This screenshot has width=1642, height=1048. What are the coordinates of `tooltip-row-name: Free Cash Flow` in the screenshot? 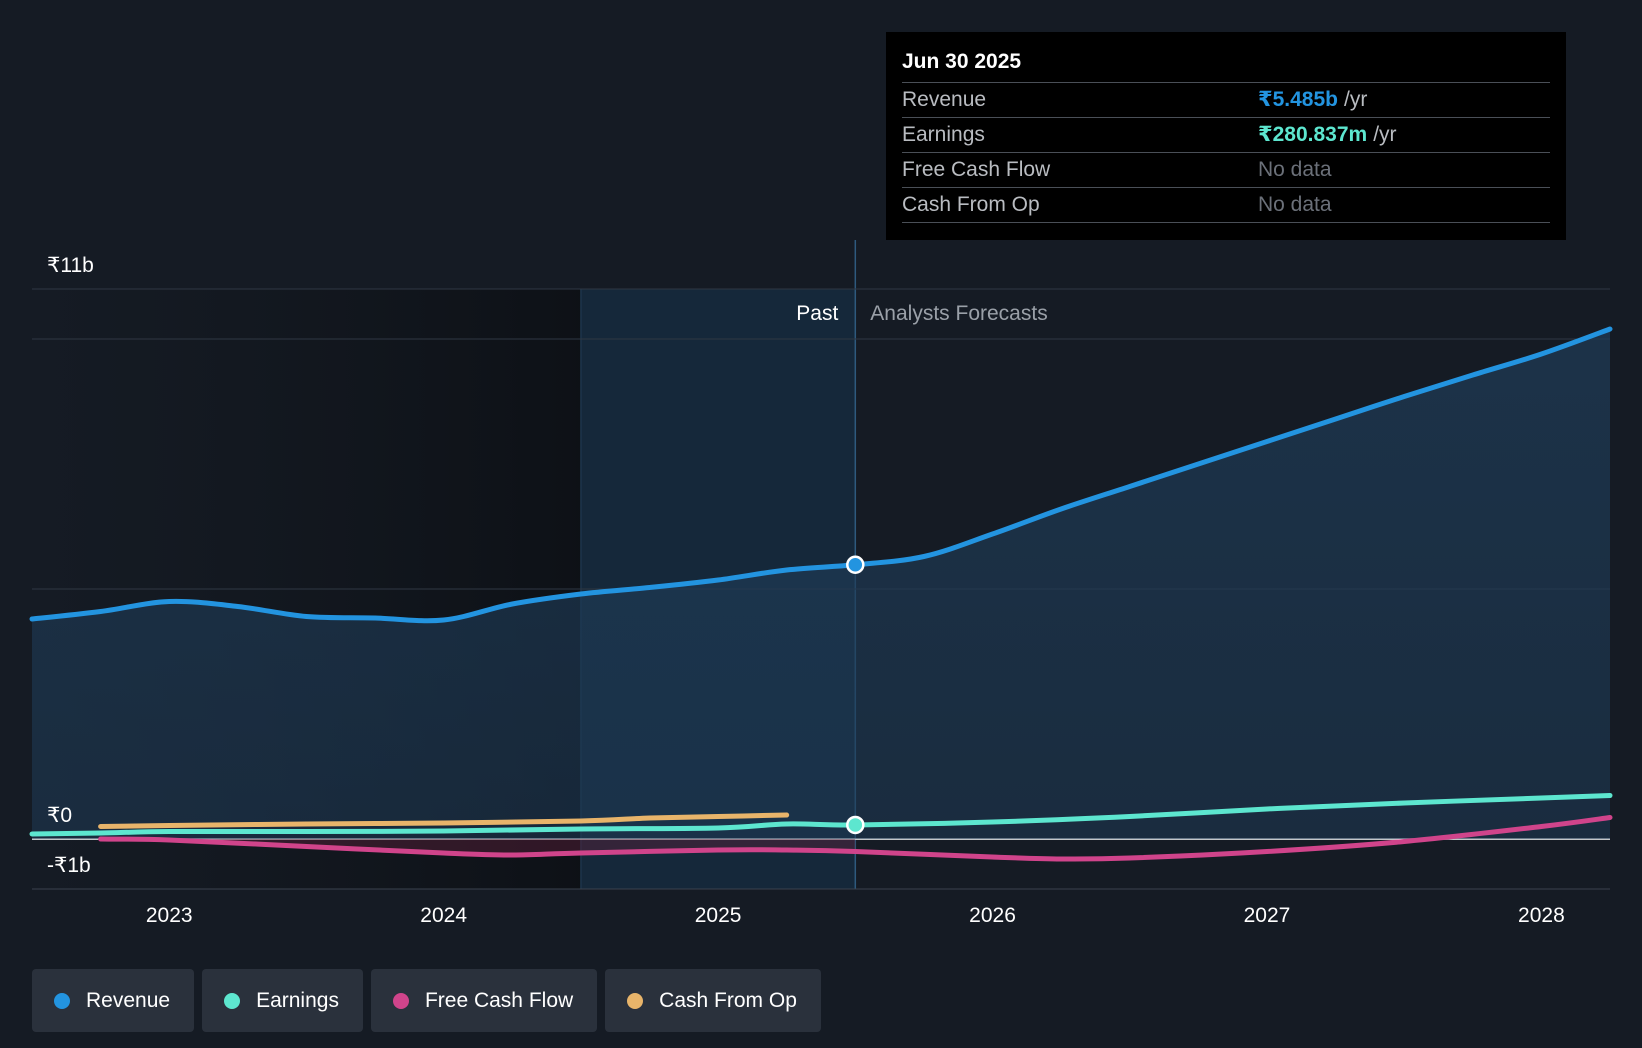 It's located at (976, 169).